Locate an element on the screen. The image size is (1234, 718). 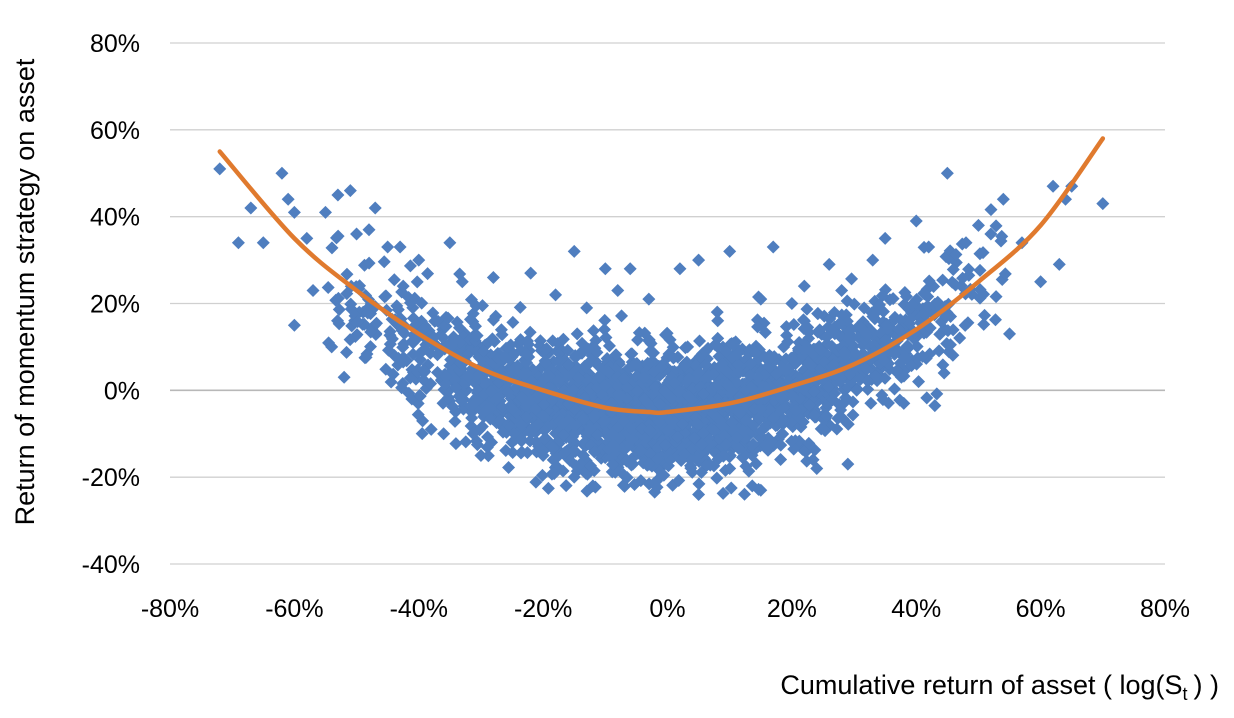
y-tick-label: 20% is located at coordinates (115, 305).